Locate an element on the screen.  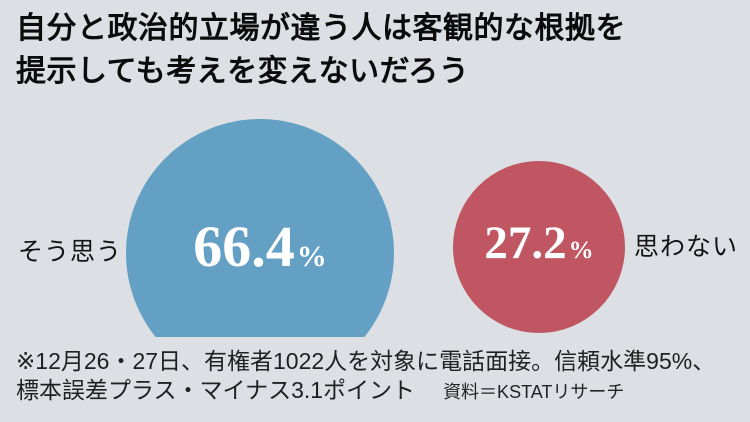
disagree-bubble: 27.2% is located at coordinates (539, 247).